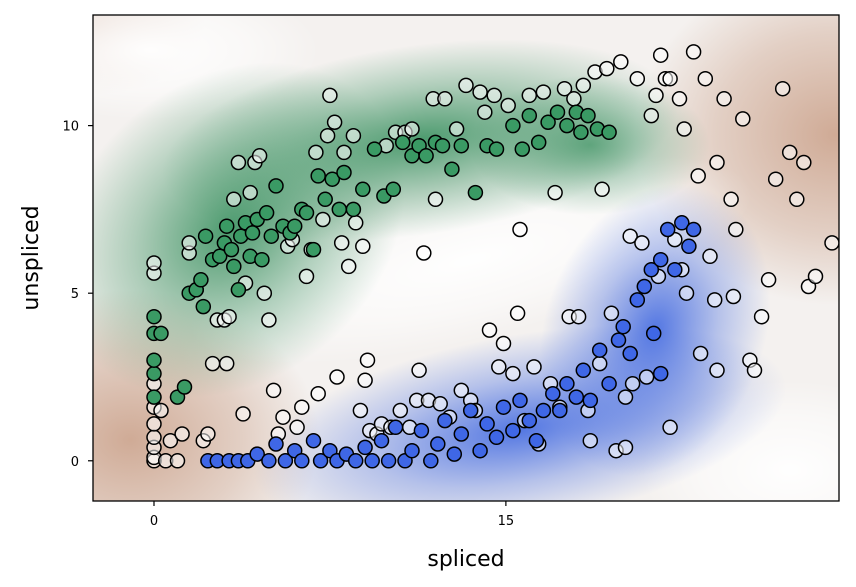 This screenshot has width=856, height=587. Describe the element at coordinates (70, 127) in the screenshot. I see `y-tick-label: 10` at that location.